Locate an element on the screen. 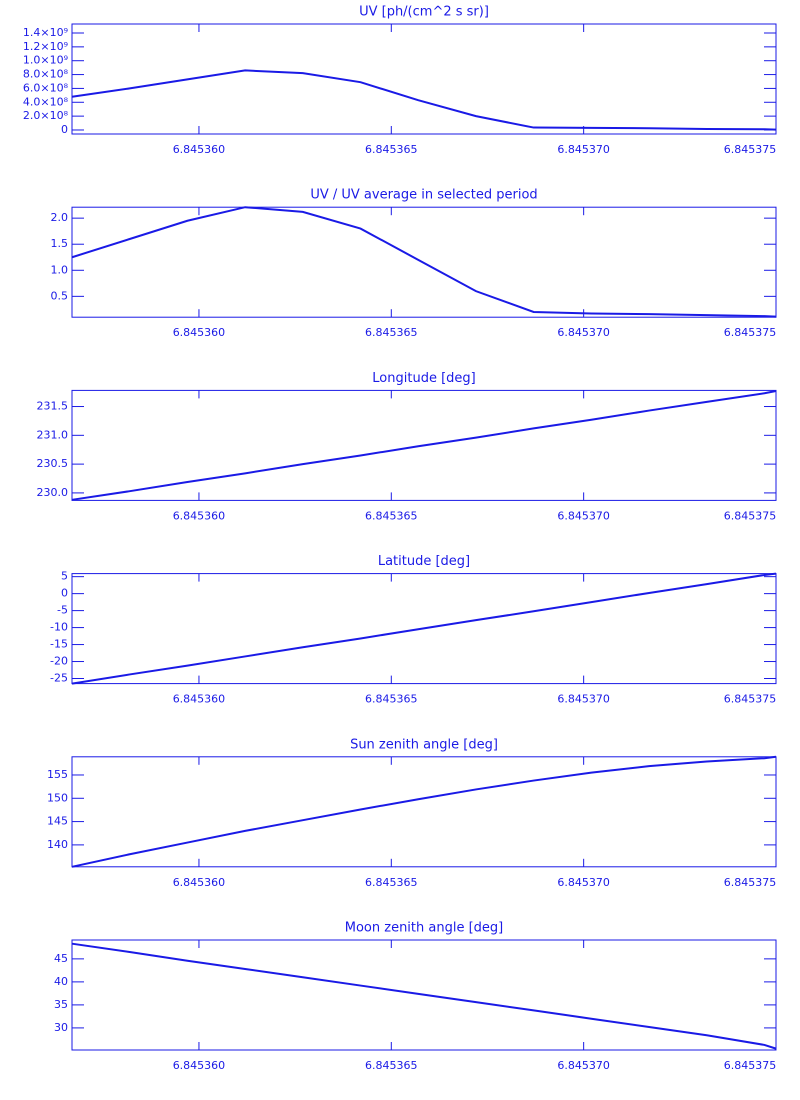 This screenshot has width=800, height=1100. y-tick-label: -25 is located at coordinates (59, 678).